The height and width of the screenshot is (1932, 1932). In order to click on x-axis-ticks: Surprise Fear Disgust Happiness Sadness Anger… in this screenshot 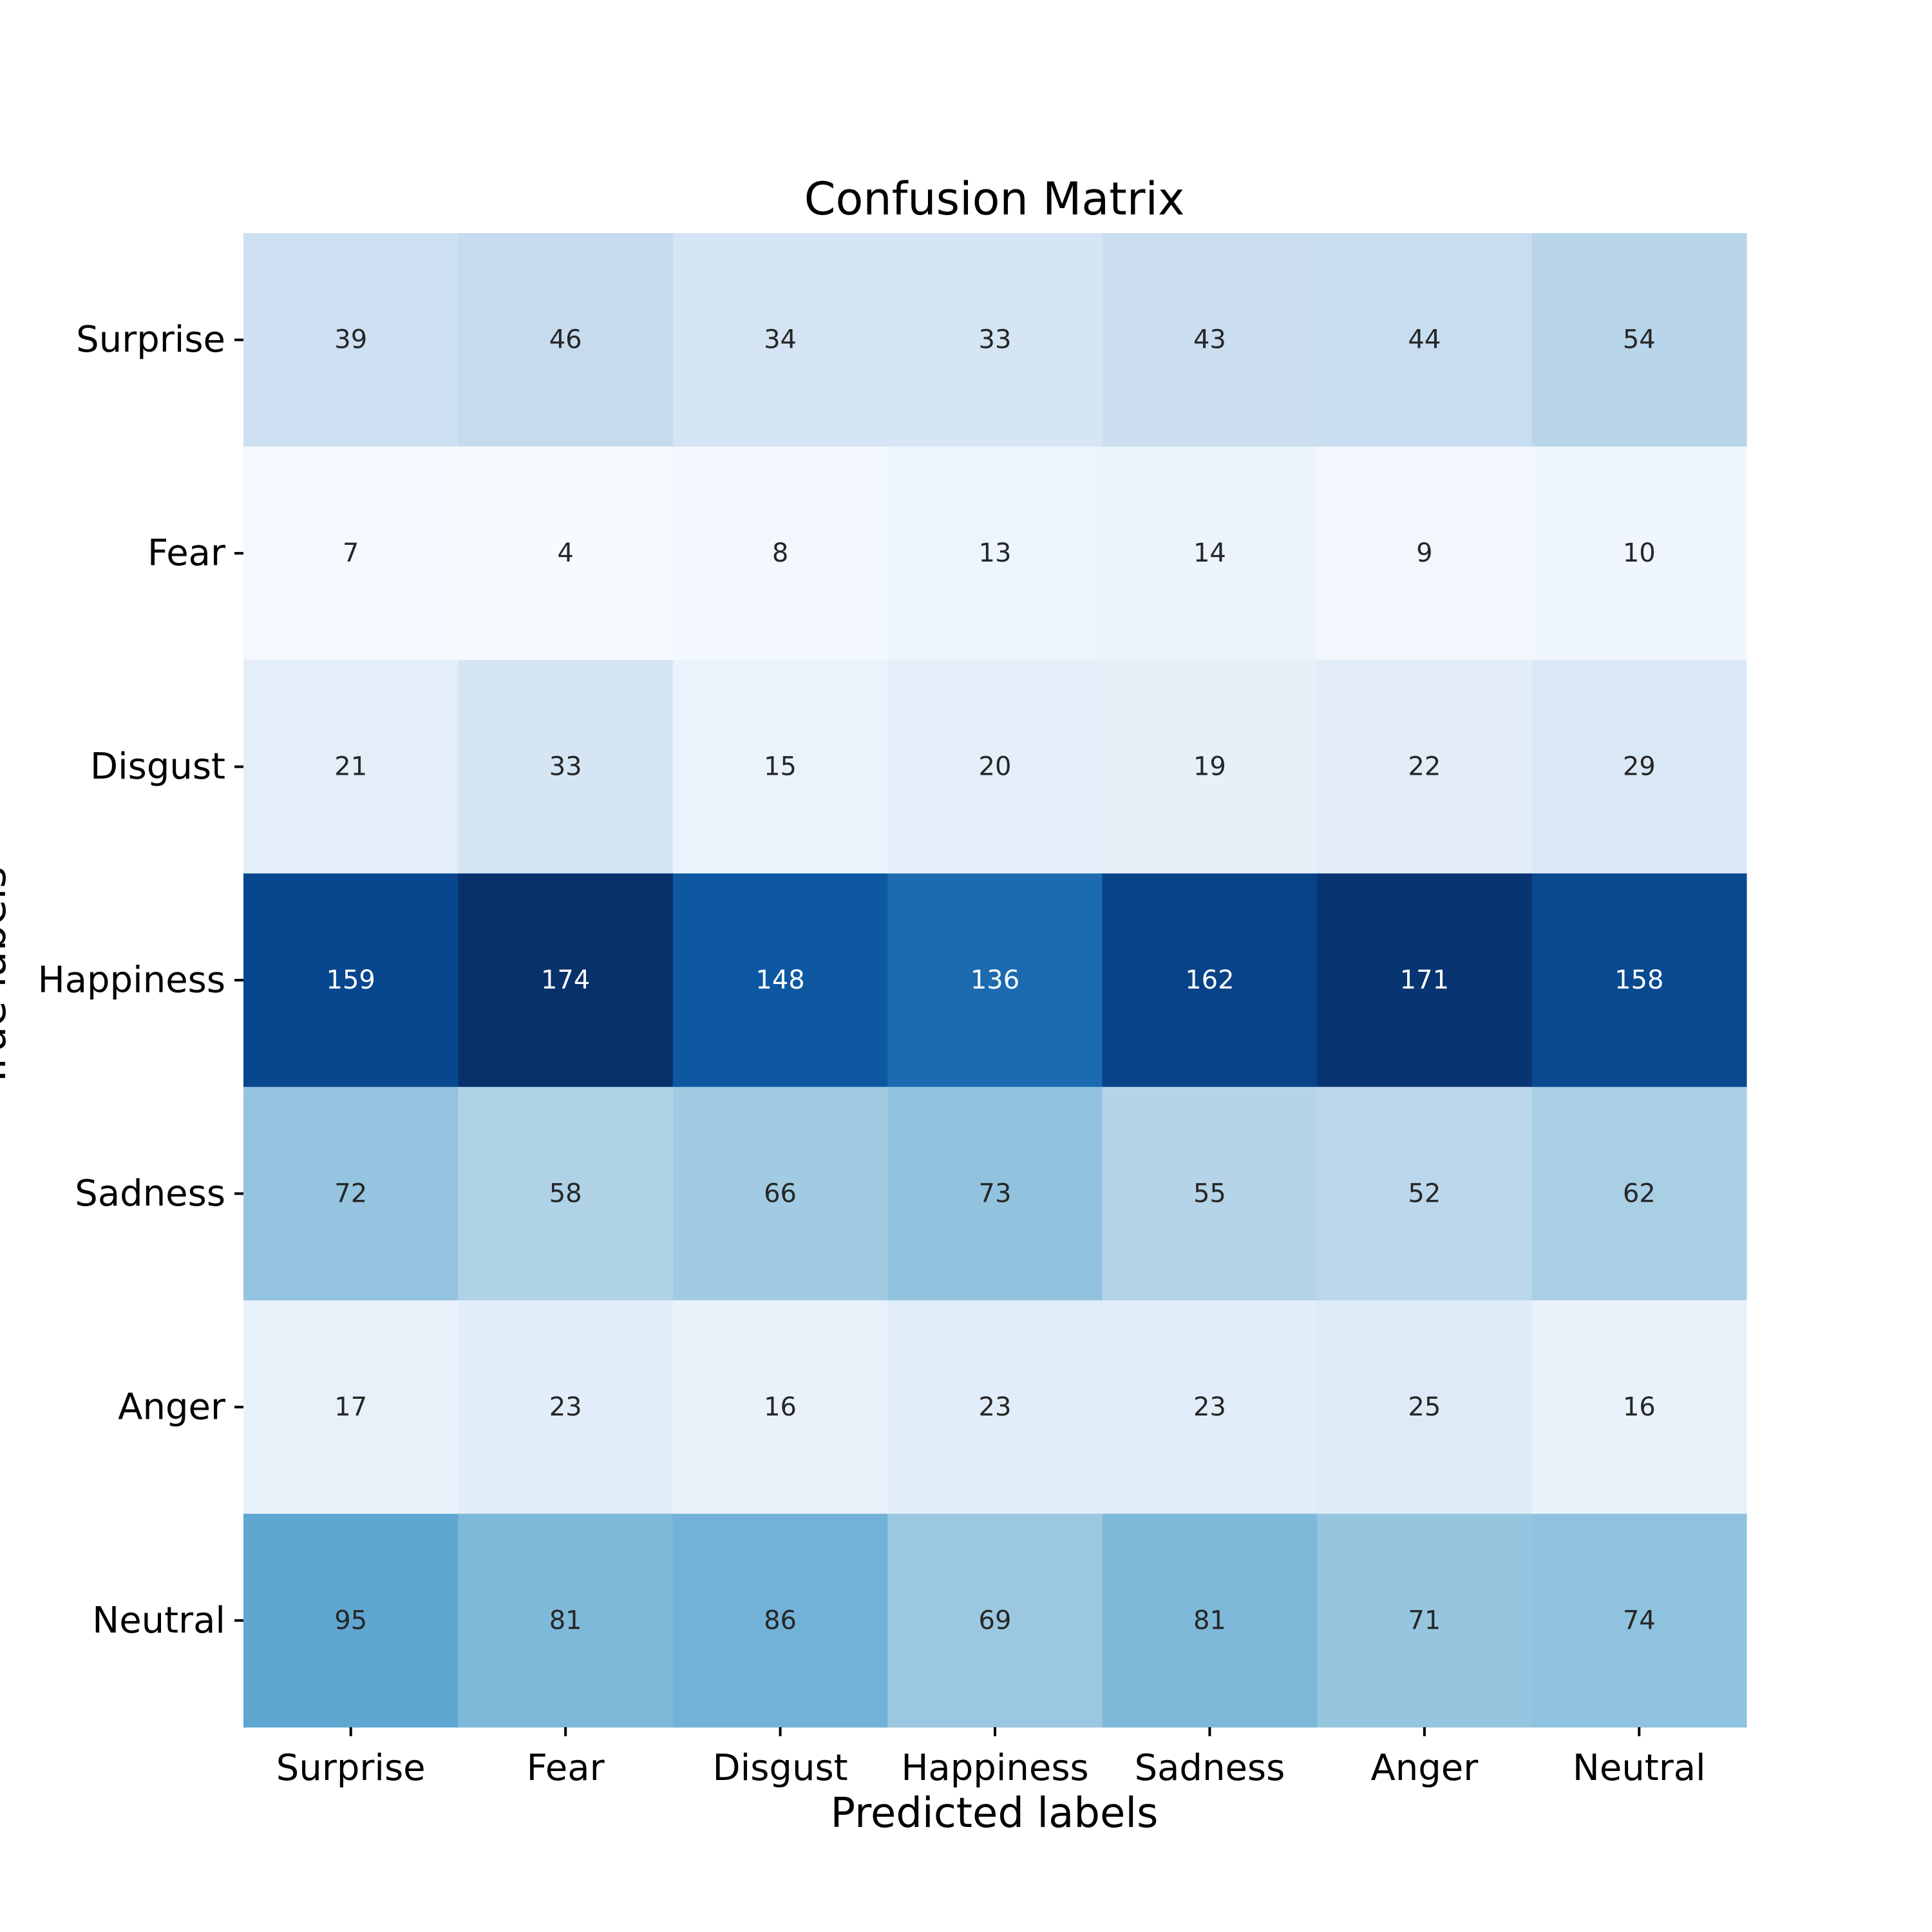, I will do `click(991, 1758)`.